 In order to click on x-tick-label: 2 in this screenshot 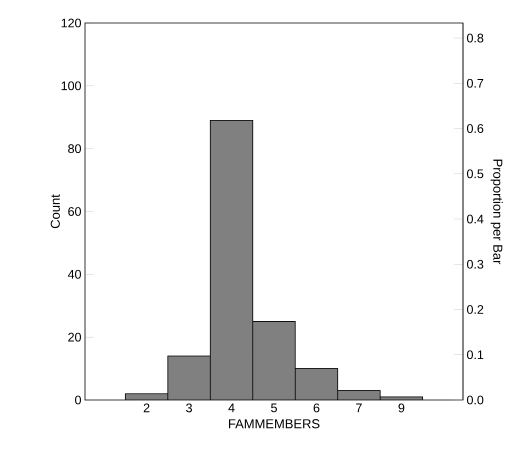, I will do `click(147, 408)`.